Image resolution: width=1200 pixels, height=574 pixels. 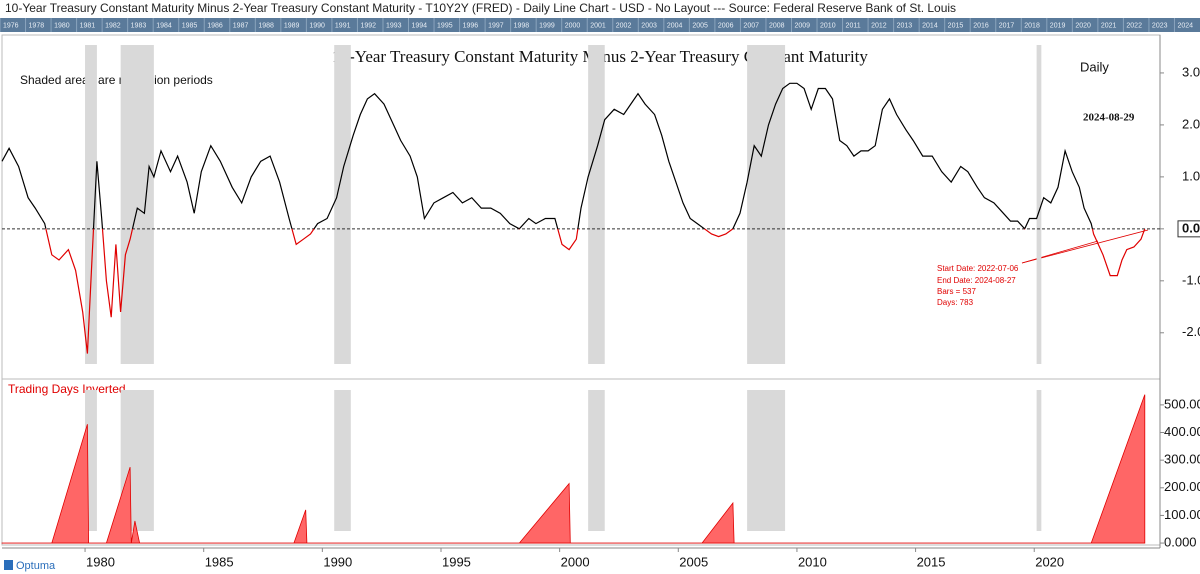 What do you see at coordinates (879, 25) in the screenshot?
I see `strip-label: 2012` at bounding box center [879, 25].